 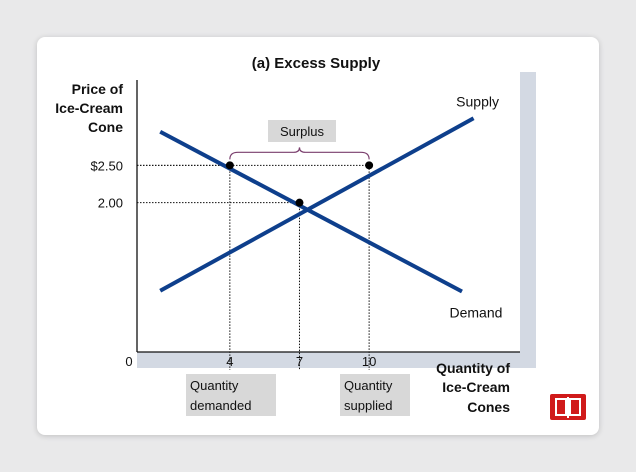 What do you see at coordinates (473, 368) in the screenshot?
I see `x-axis-label-line-1: Quantity of` at bounding box center [473, 368].